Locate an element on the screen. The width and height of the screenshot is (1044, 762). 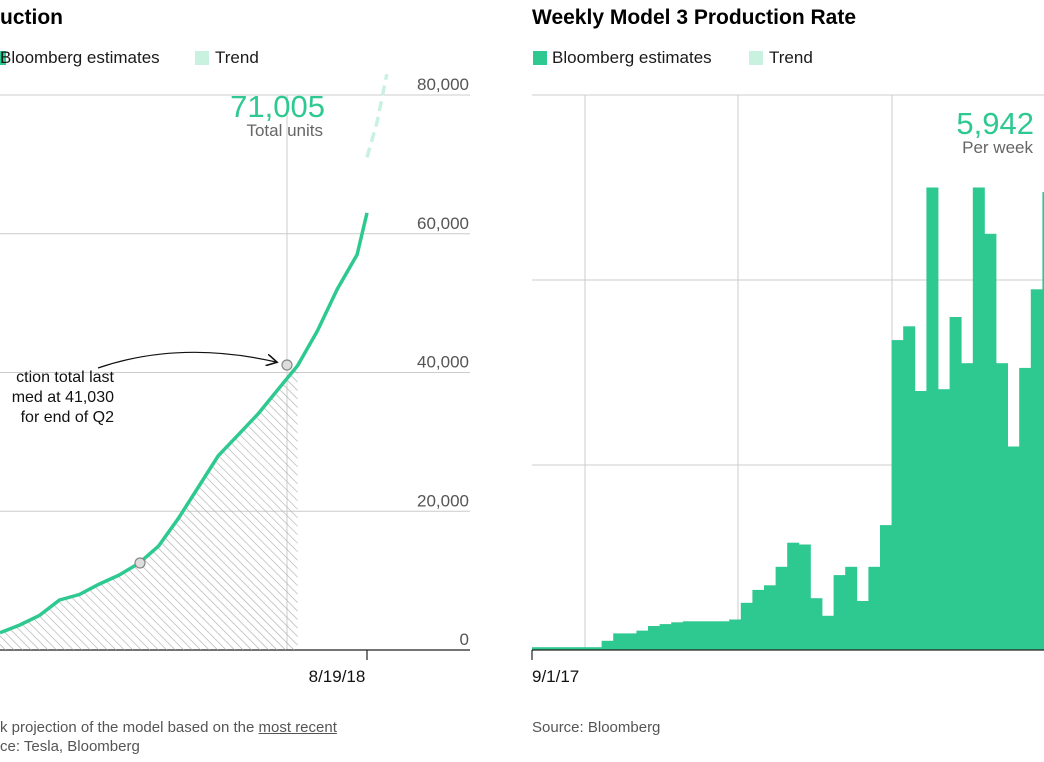
left-y-tick-label: 0 is located at coordinates (464, 639).